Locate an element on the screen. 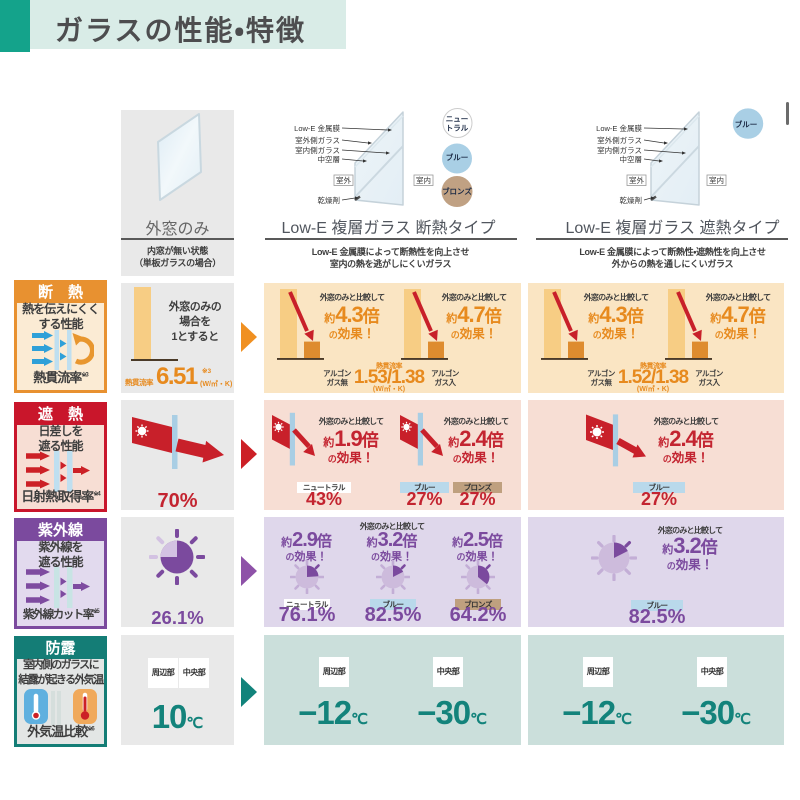 This screenshot has height=800, width=800. svg-text: トラル is located at coordinates (457, 128).